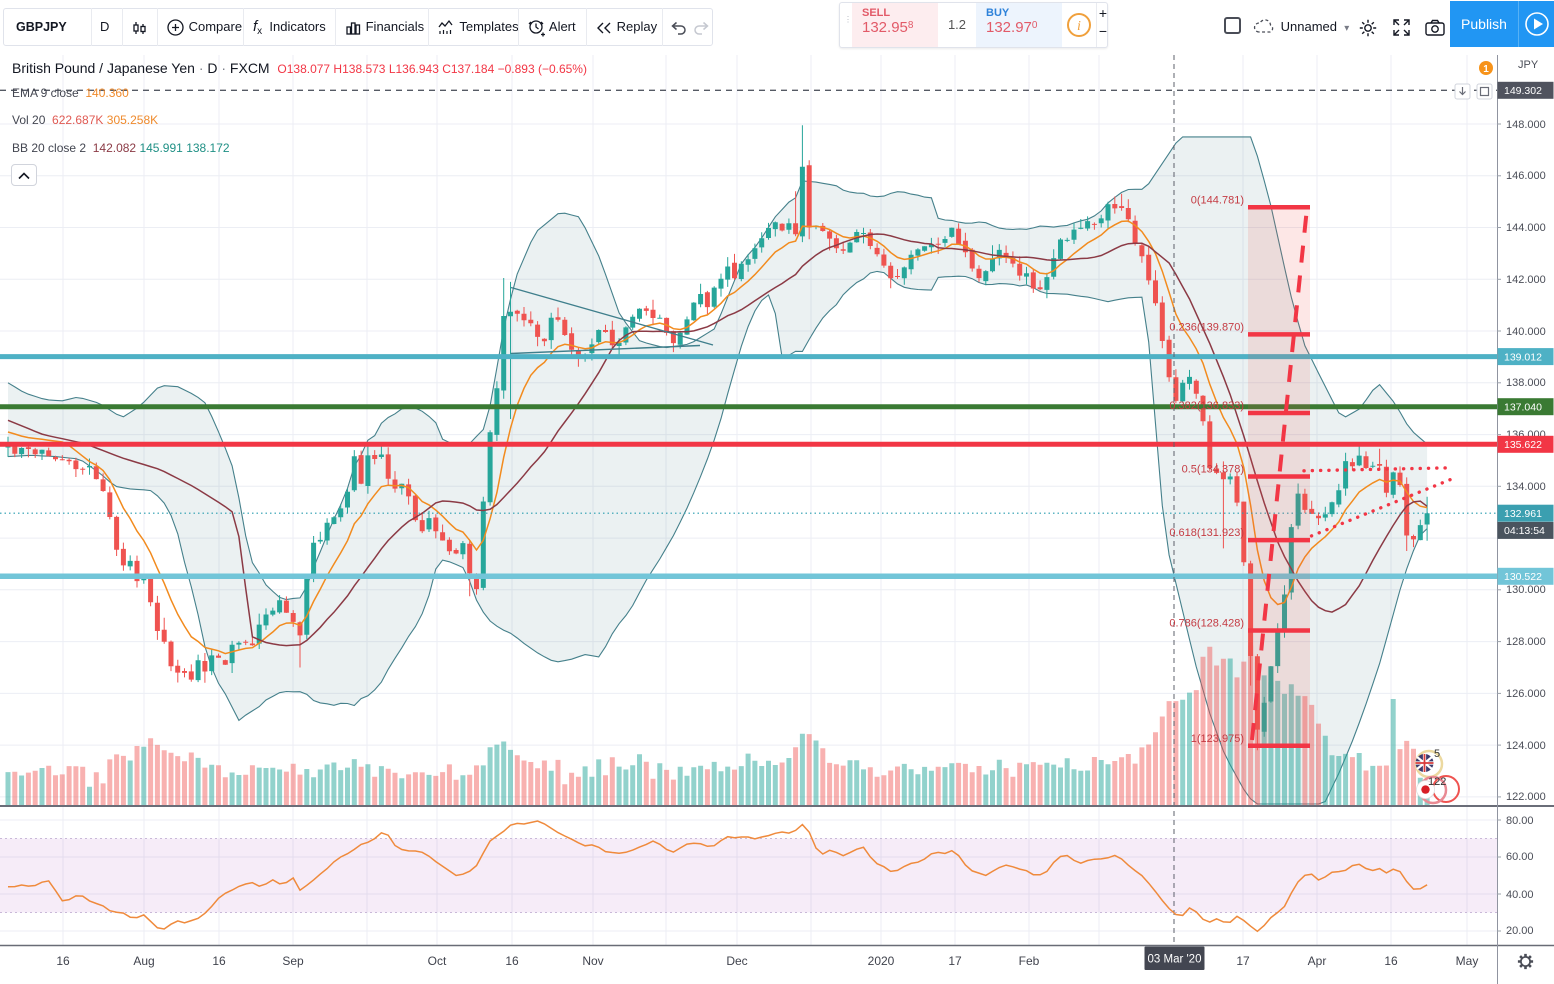 The width and height of the screenshot is (1554, 984). What do you see at coordinates (592, 961) in the screenshot?
I see `svg-text: Nov` at bounding box center [592, 961].